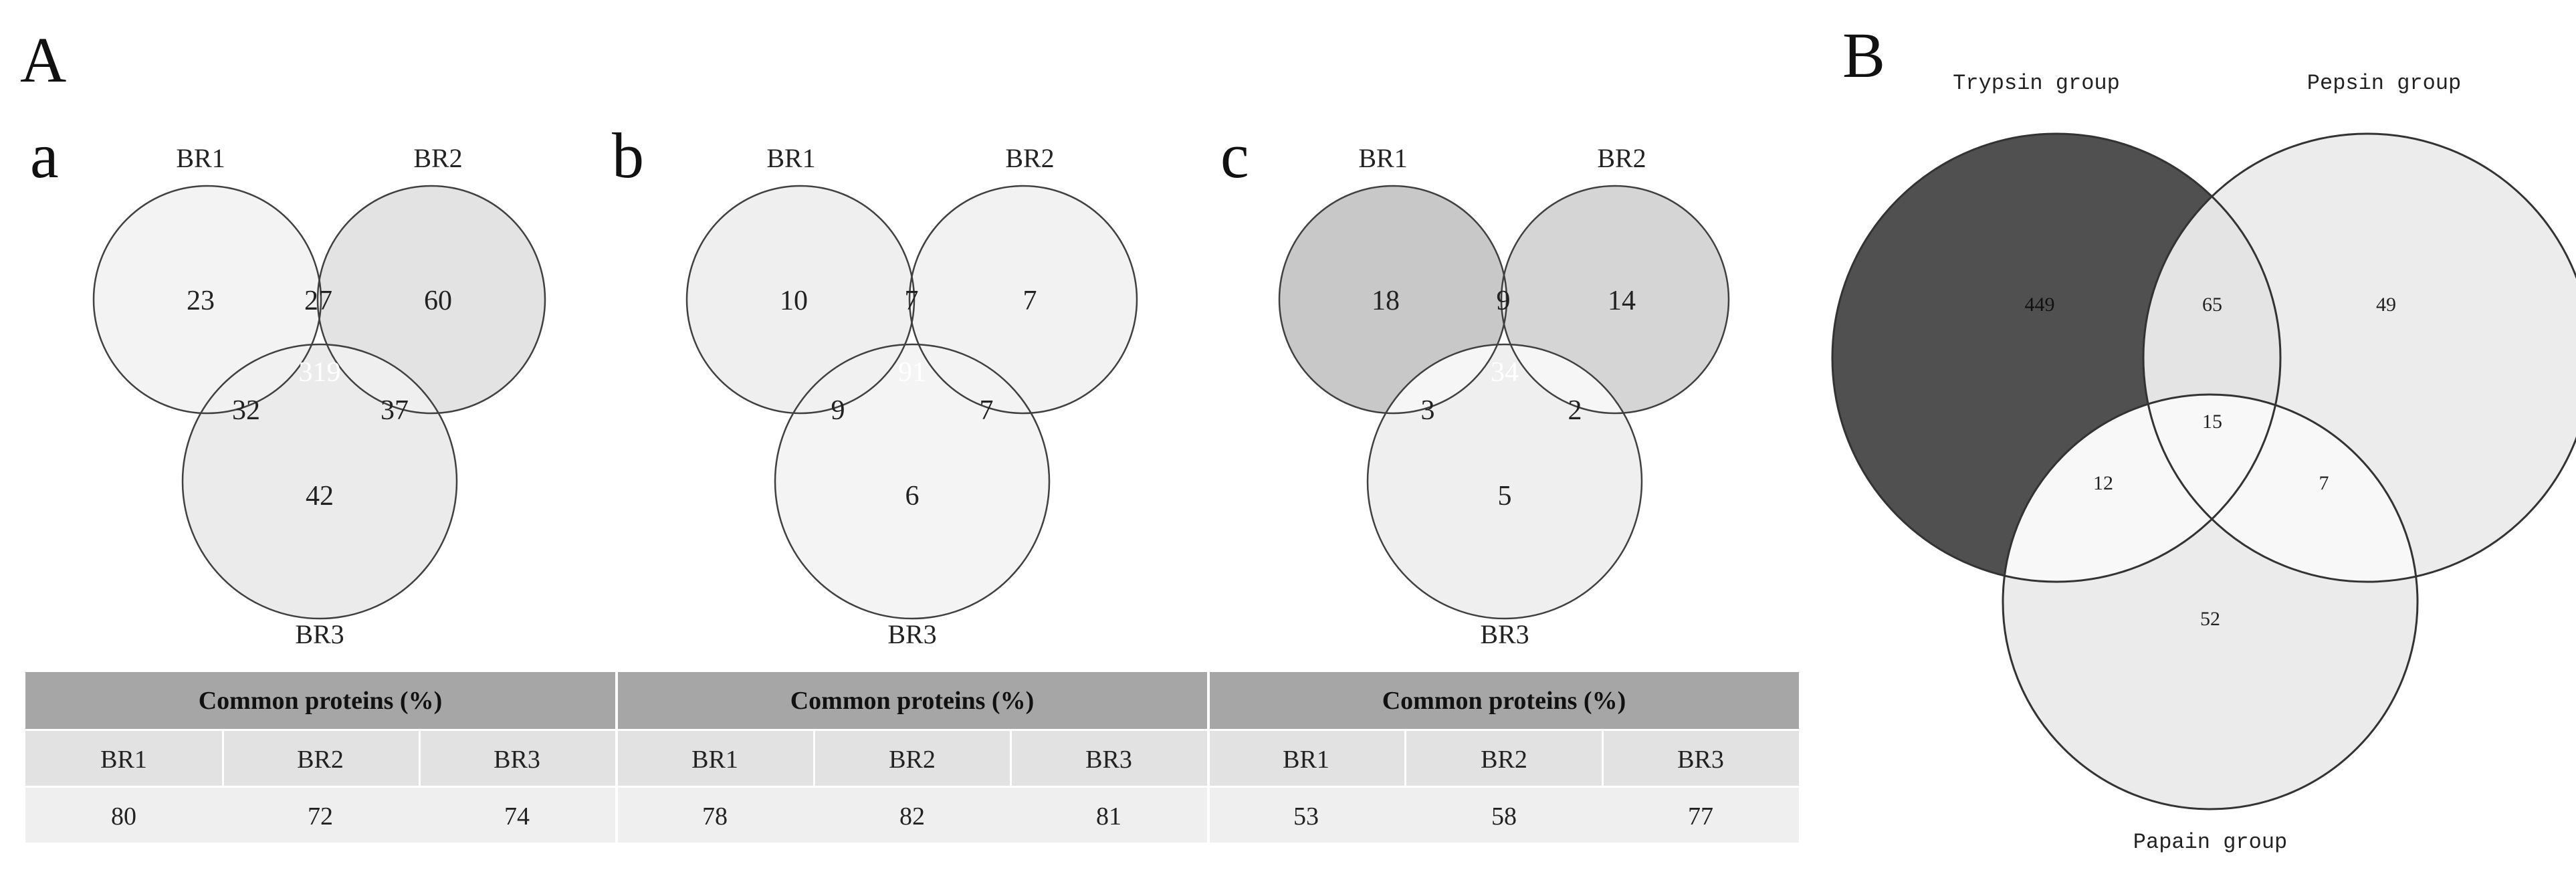 This screenshot has height=874, width=2576. Describe the element at coordinates (1863, 55) in the screenshot. I see `panel-label-B: B` at that location.